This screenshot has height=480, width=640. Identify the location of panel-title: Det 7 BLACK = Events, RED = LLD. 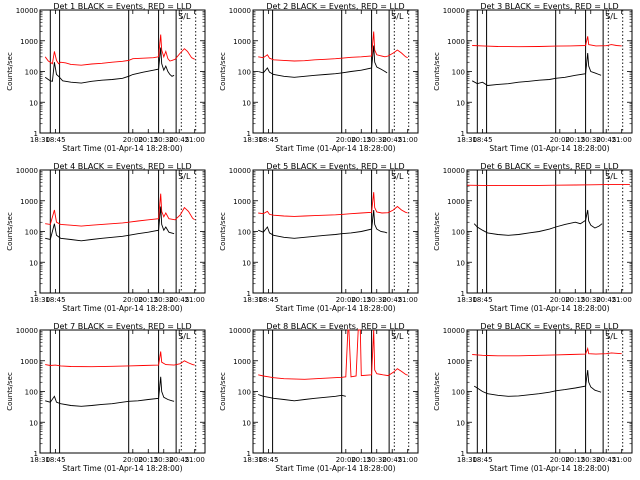
(122, 326).